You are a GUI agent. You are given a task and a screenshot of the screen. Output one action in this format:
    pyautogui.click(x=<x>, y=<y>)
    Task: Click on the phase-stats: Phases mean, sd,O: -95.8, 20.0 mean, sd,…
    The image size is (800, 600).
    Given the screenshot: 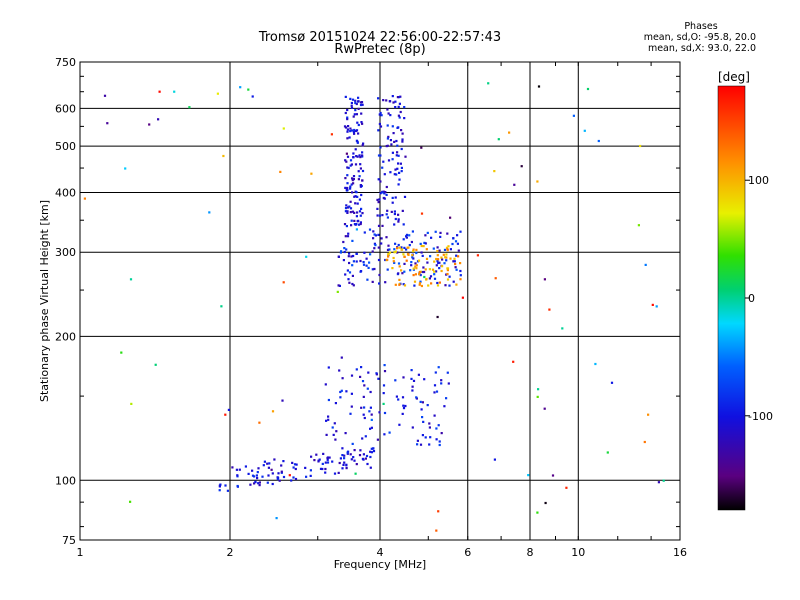 What is the action you would take?
    pyautogui.click(x=681, y=37)
    